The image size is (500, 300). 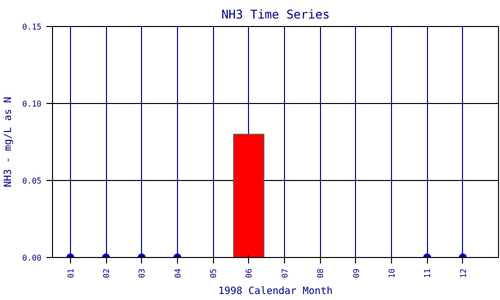 I want to click on x-tick-label: 06, so click(x=249, y=273).